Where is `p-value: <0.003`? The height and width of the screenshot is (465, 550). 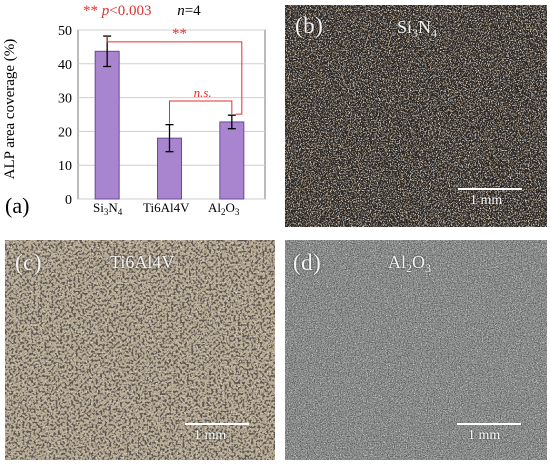 p-value: <0.003 is located at coordinates (130, 11).